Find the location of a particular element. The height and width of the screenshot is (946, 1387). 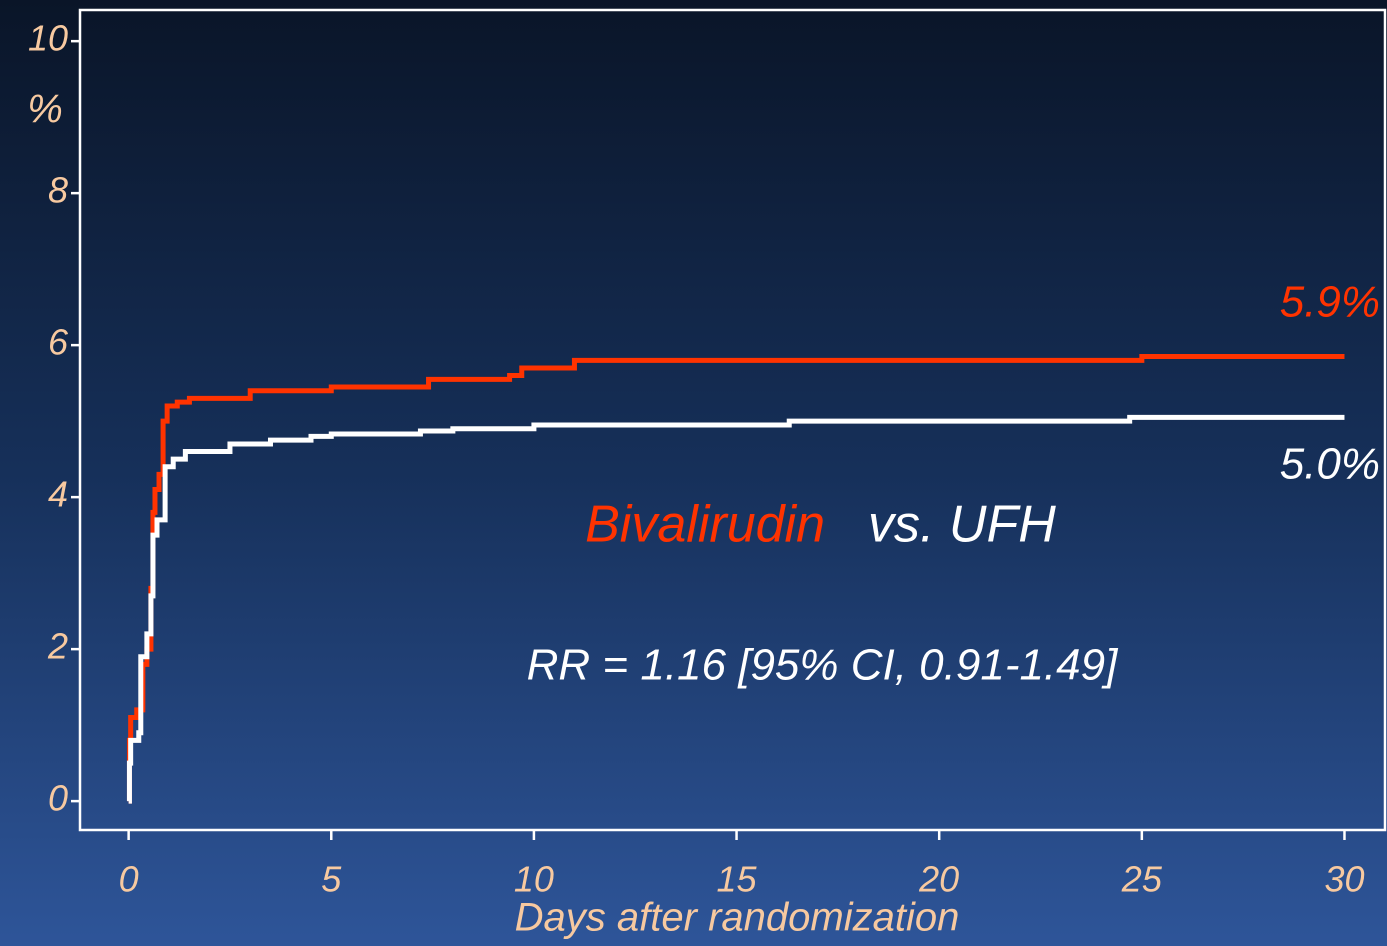

x-axis-label: Days after randomization is located at coordinates (737, 918).